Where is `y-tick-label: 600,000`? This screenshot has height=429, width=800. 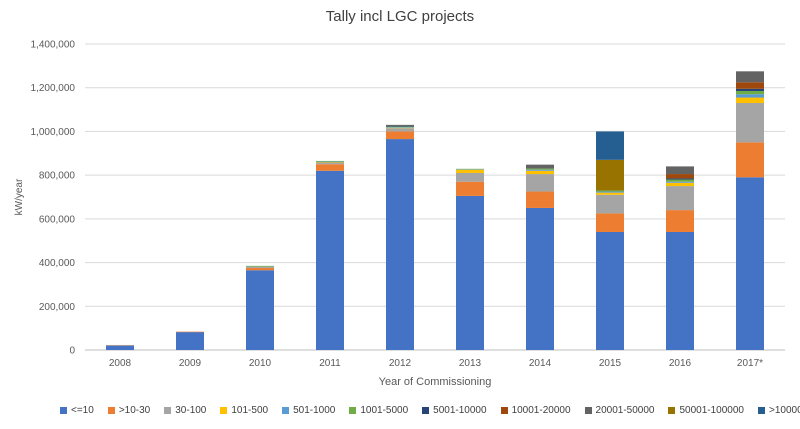
y-tick-label: 600,000 is located at coordinates (57, 219).